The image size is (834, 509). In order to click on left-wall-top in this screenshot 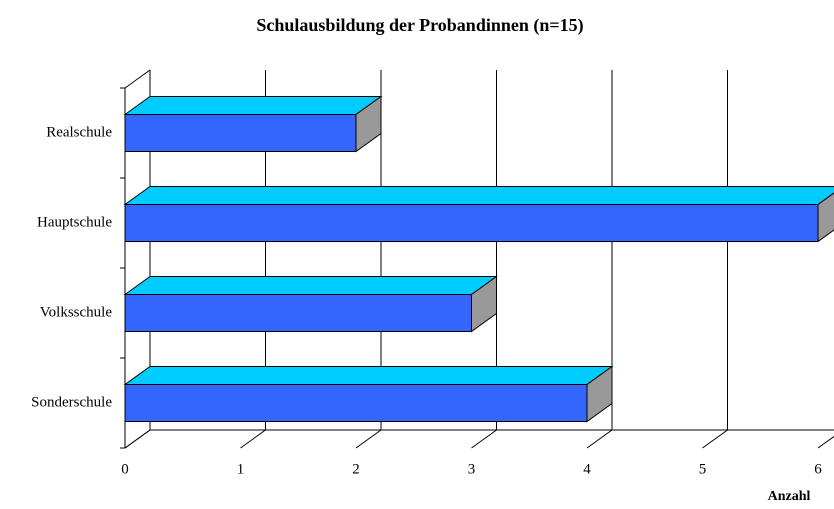, I will do `click(137, 79)`.